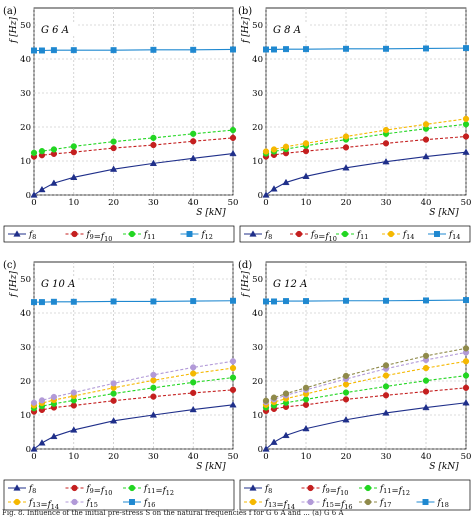 The image size is (474, 519). What do you see at coordinates (25, 348) in the screenshot?
I see `y-tick-c-3: 30` at bounding box center [25, 348].